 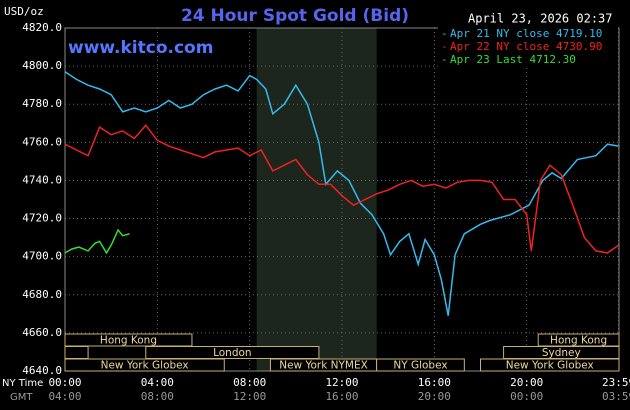 What do you see at coordinates (42, 141) in the screenshot?
I see `y-tick-label: 4760.0` at bounding box center [42, 141].